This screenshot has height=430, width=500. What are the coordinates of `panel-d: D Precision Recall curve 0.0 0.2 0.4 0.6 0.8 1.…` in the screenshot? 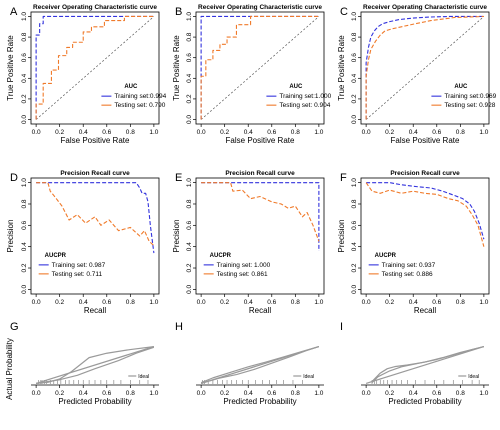 It's located at (83, 242).